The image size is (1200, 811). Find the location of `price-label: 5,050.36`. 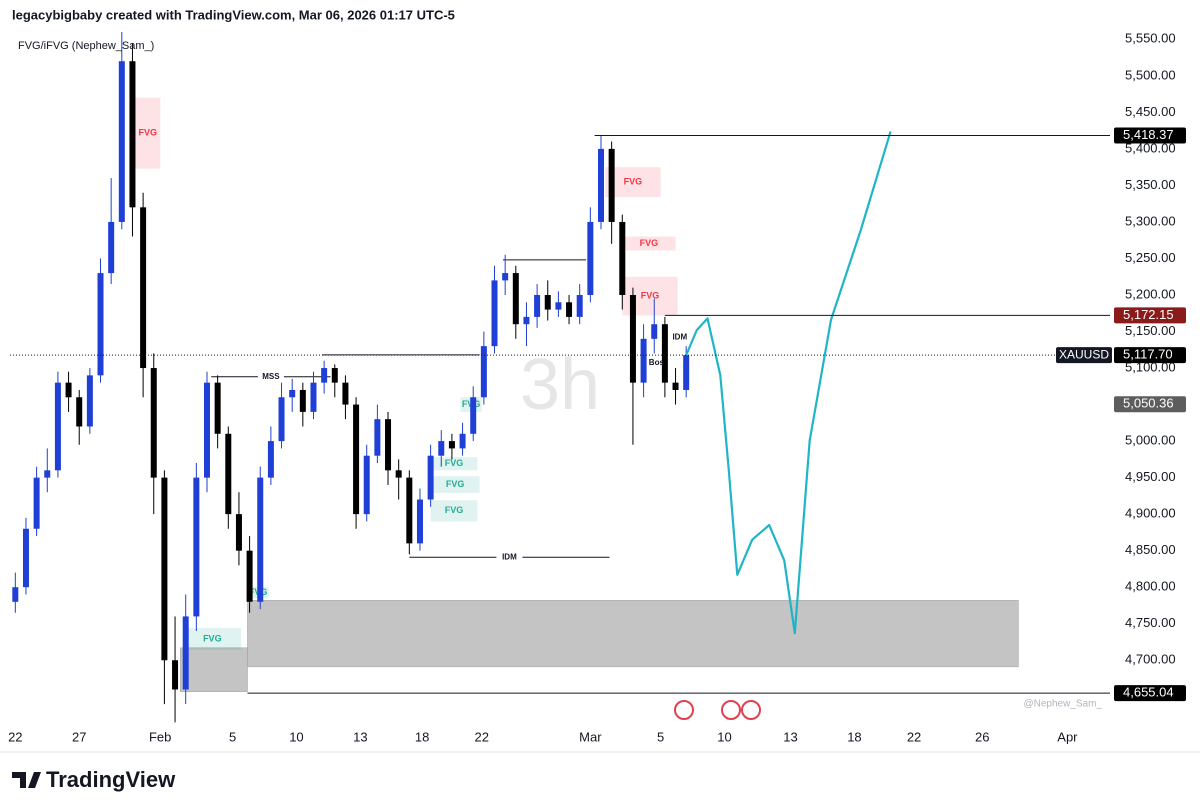

price-label: 5,050.36 is located at coordinates (1148, 403).